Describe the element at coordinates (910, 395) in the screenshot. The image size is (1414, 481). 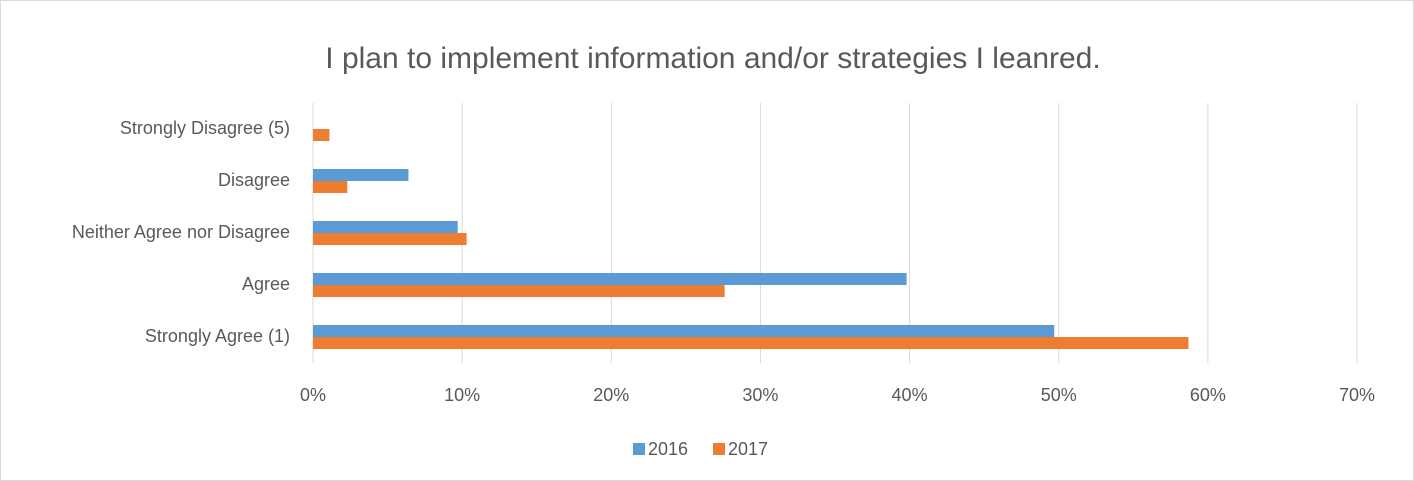
I see `x-tick-label: 40%` at that location.